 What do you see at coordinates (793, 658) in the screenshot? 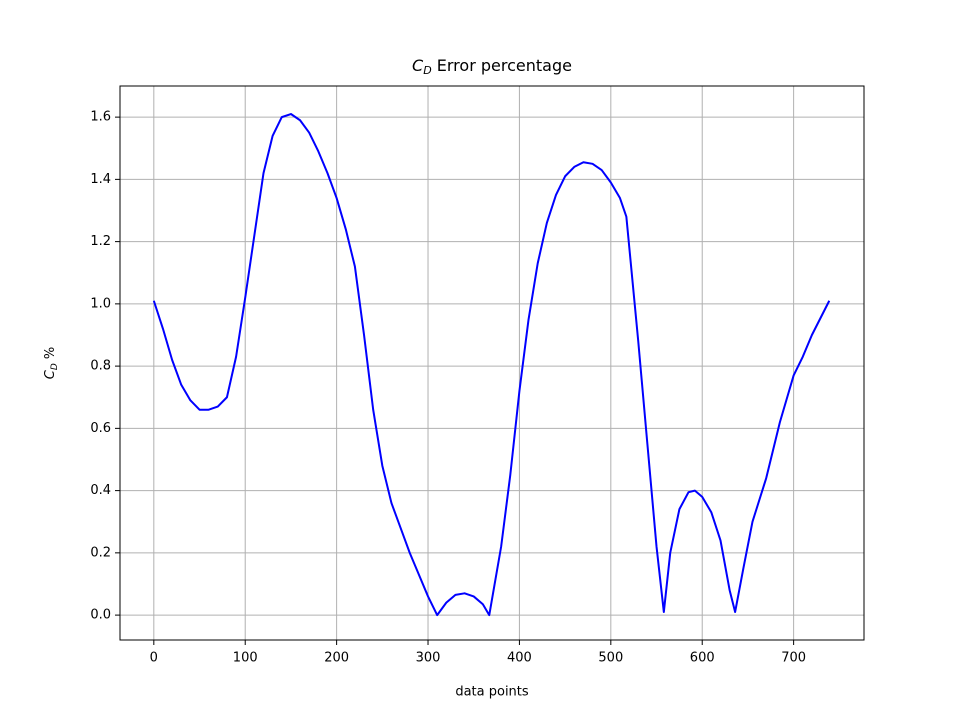
I see `x-tick-label: 700` at bounding box center [793, 658].